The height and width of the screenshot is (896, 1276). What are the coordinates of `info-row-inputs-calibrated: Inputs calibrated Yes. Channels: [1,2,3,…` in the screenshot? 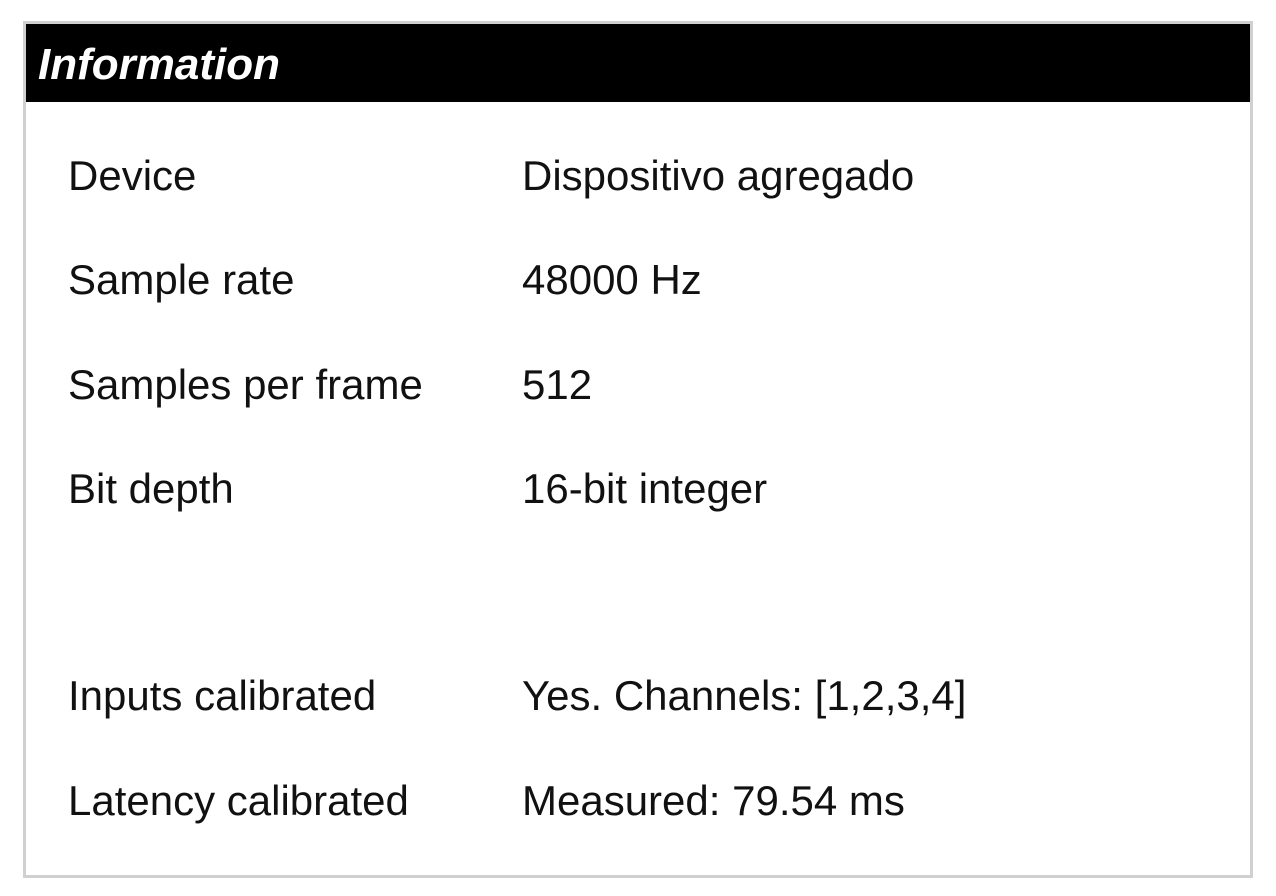 It's located at (638, 700).